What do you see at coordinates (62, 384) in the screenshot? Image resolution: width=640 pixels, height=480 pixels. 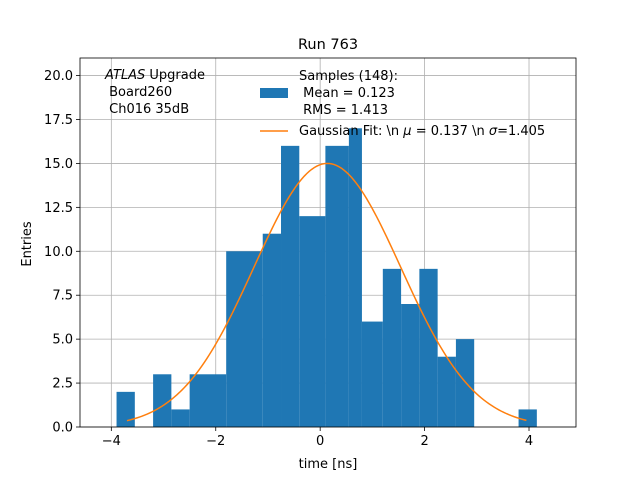 I see `y-tick-label: 2.5` at bounding box center [62, 384].